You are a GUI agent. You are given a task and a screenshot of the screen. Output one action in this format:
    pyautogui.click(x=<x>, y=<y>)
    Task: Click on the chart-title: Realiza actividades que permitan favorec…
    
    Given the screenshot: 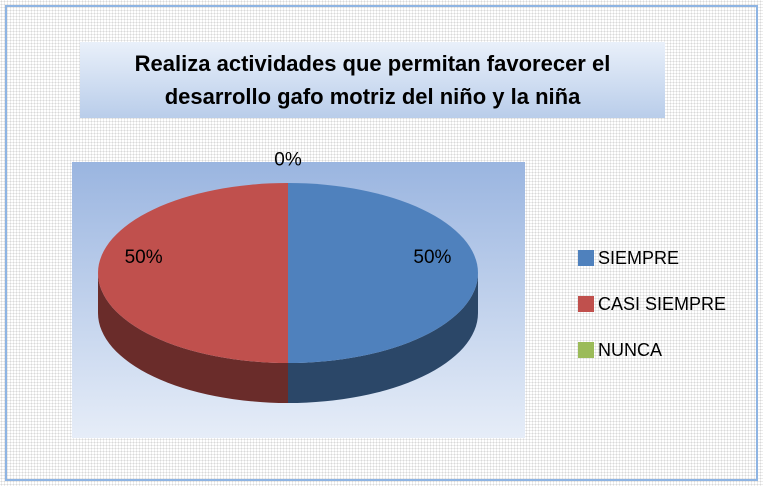 What is the action you would take?
    pyautogui.click(x=372, y=80)
    